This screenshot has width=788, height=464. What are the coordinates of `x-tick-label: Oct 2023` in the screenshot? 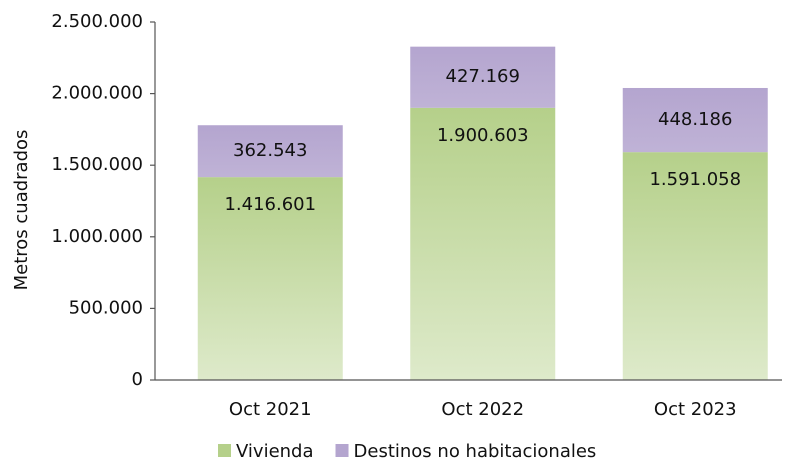 It's located at (695, 409).